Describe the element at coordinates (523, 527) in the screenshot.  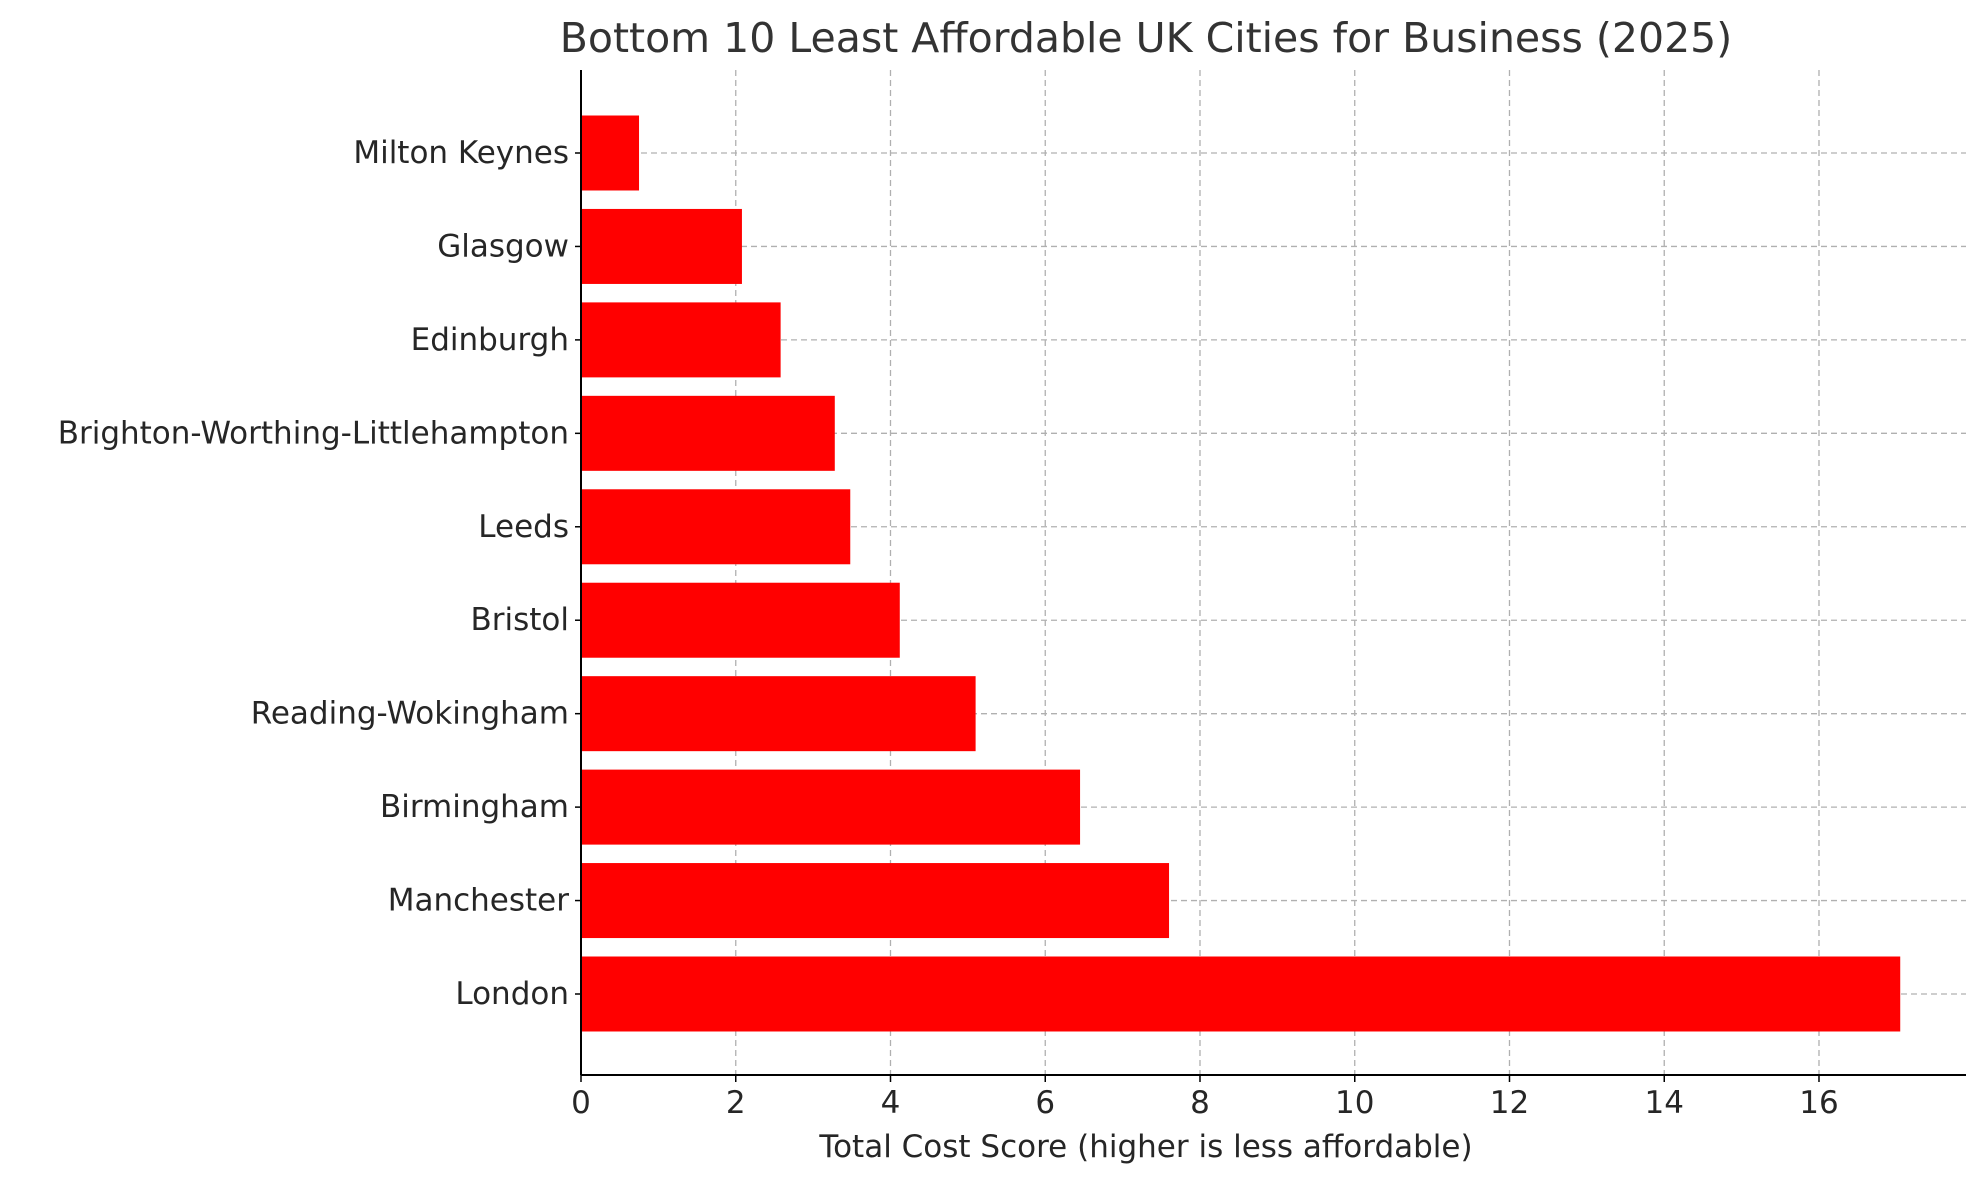
I see `y-tick-label: Leeds` at that location.